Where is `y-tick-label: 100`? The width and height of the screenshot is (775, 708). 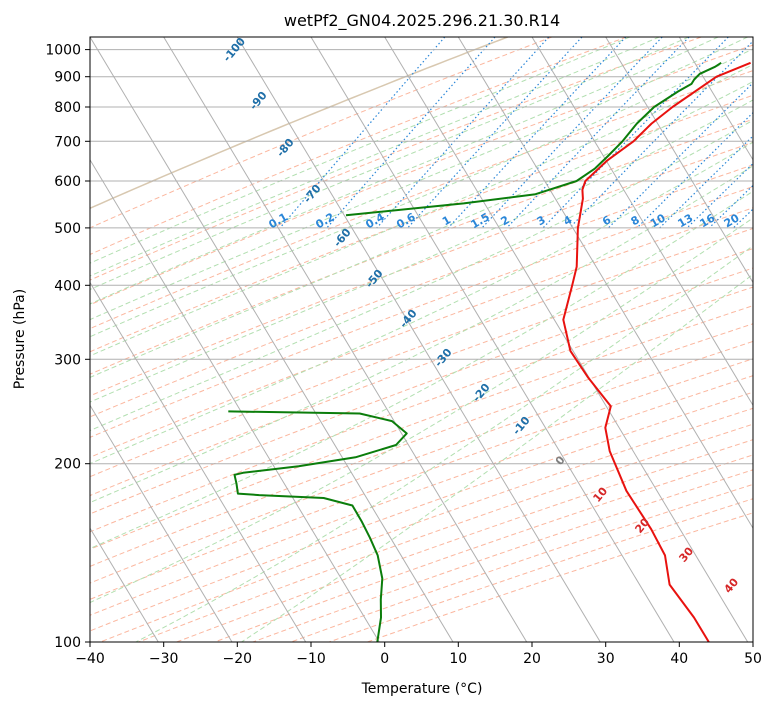
y-tick-label: 100 is located at coordinates (67, 643).